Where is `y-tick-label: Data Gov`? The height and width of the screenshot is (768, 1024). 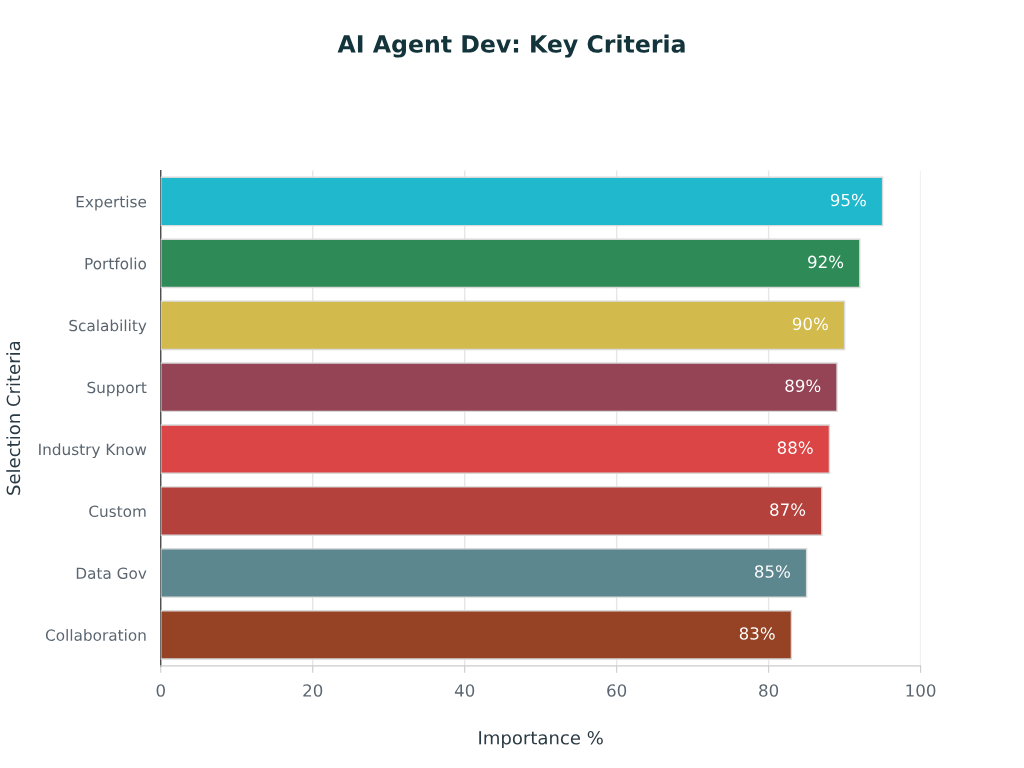 y-tick-label: Data Gov is located at coordinates (111, 573).